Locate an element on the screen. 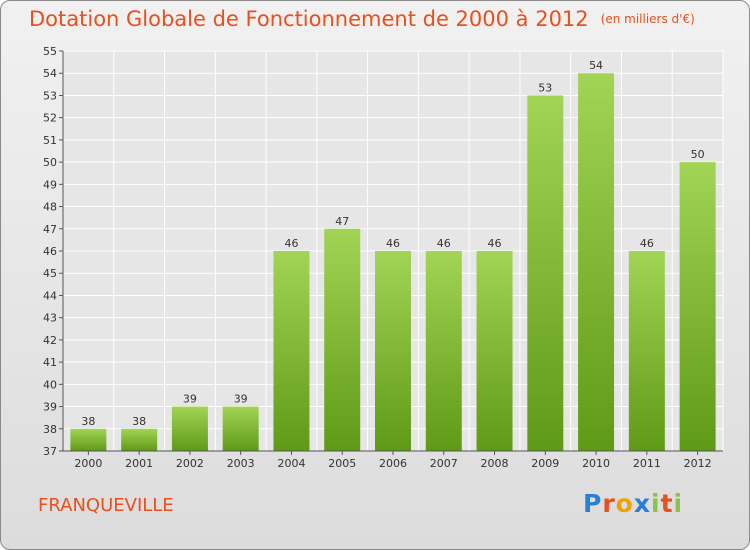  data-label: 50 is located at coordinates (698, 154).